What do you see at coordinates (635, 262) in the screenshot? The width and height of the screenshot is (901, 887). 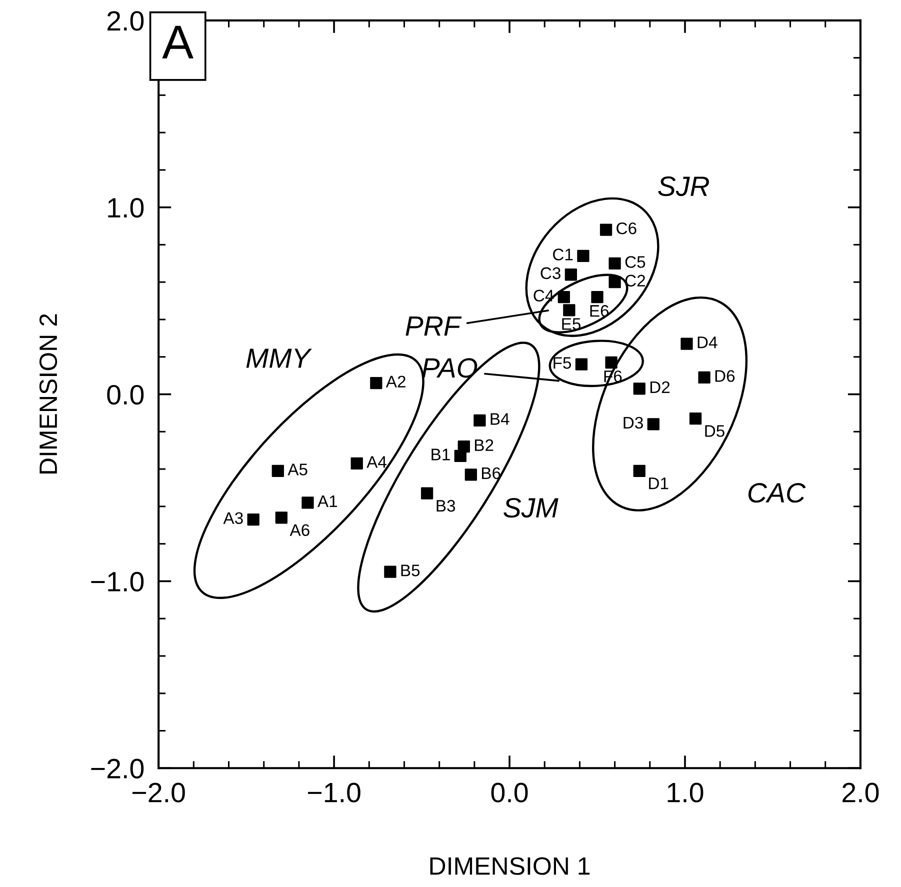 I see `data-label: C5` at bounding box center [635, 262].